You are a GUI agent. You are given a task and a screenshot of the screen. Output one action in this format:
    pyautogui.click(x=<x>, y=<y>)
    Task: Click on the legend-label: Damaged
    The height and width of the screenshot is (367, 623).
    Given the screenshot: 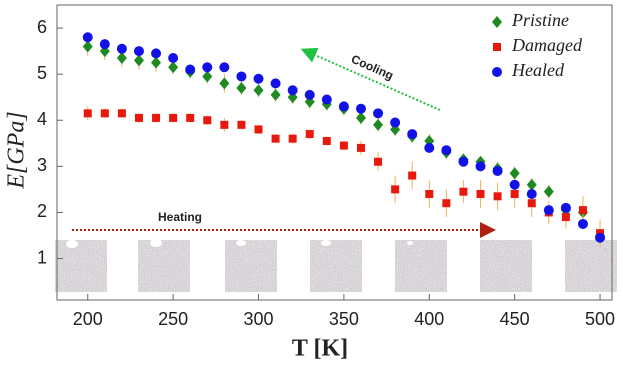 What is the action you would take?
    pyautogui.click(x=547, y=45)
    